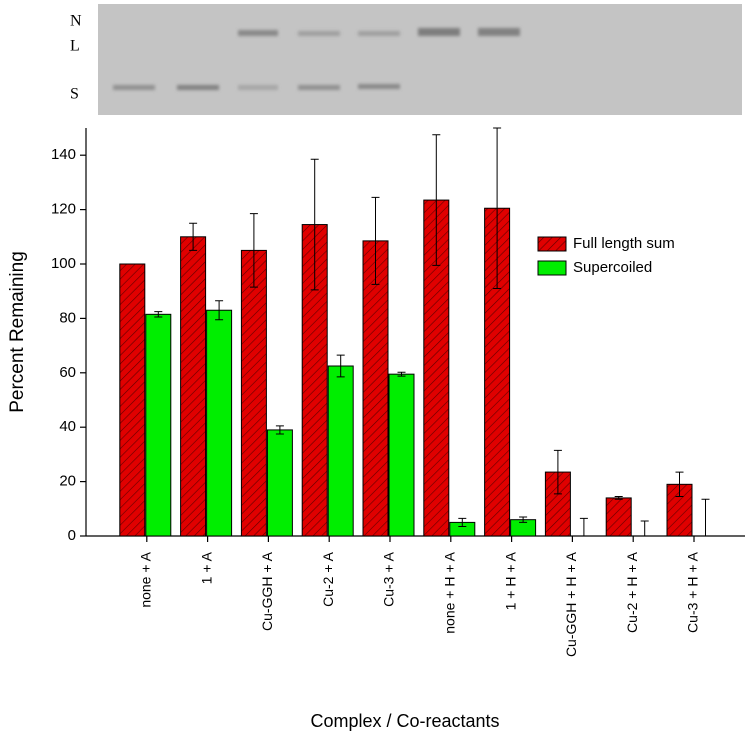 This screenshot has height=741, width=750. What do you see at coordinates (389, 579) in the screenshot?
I see `x-tick-label: Cu-3 + A` at bounding box center [389, 579].